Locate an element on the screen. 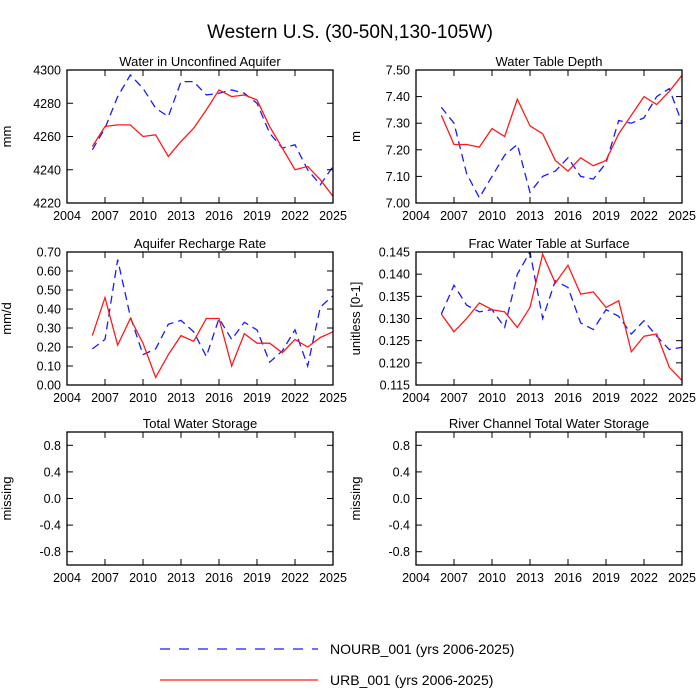 The width and height of the screenshot is (700, 700). total-water-storage-ytick-label: 0.4 is located at coordinates (52, 472).